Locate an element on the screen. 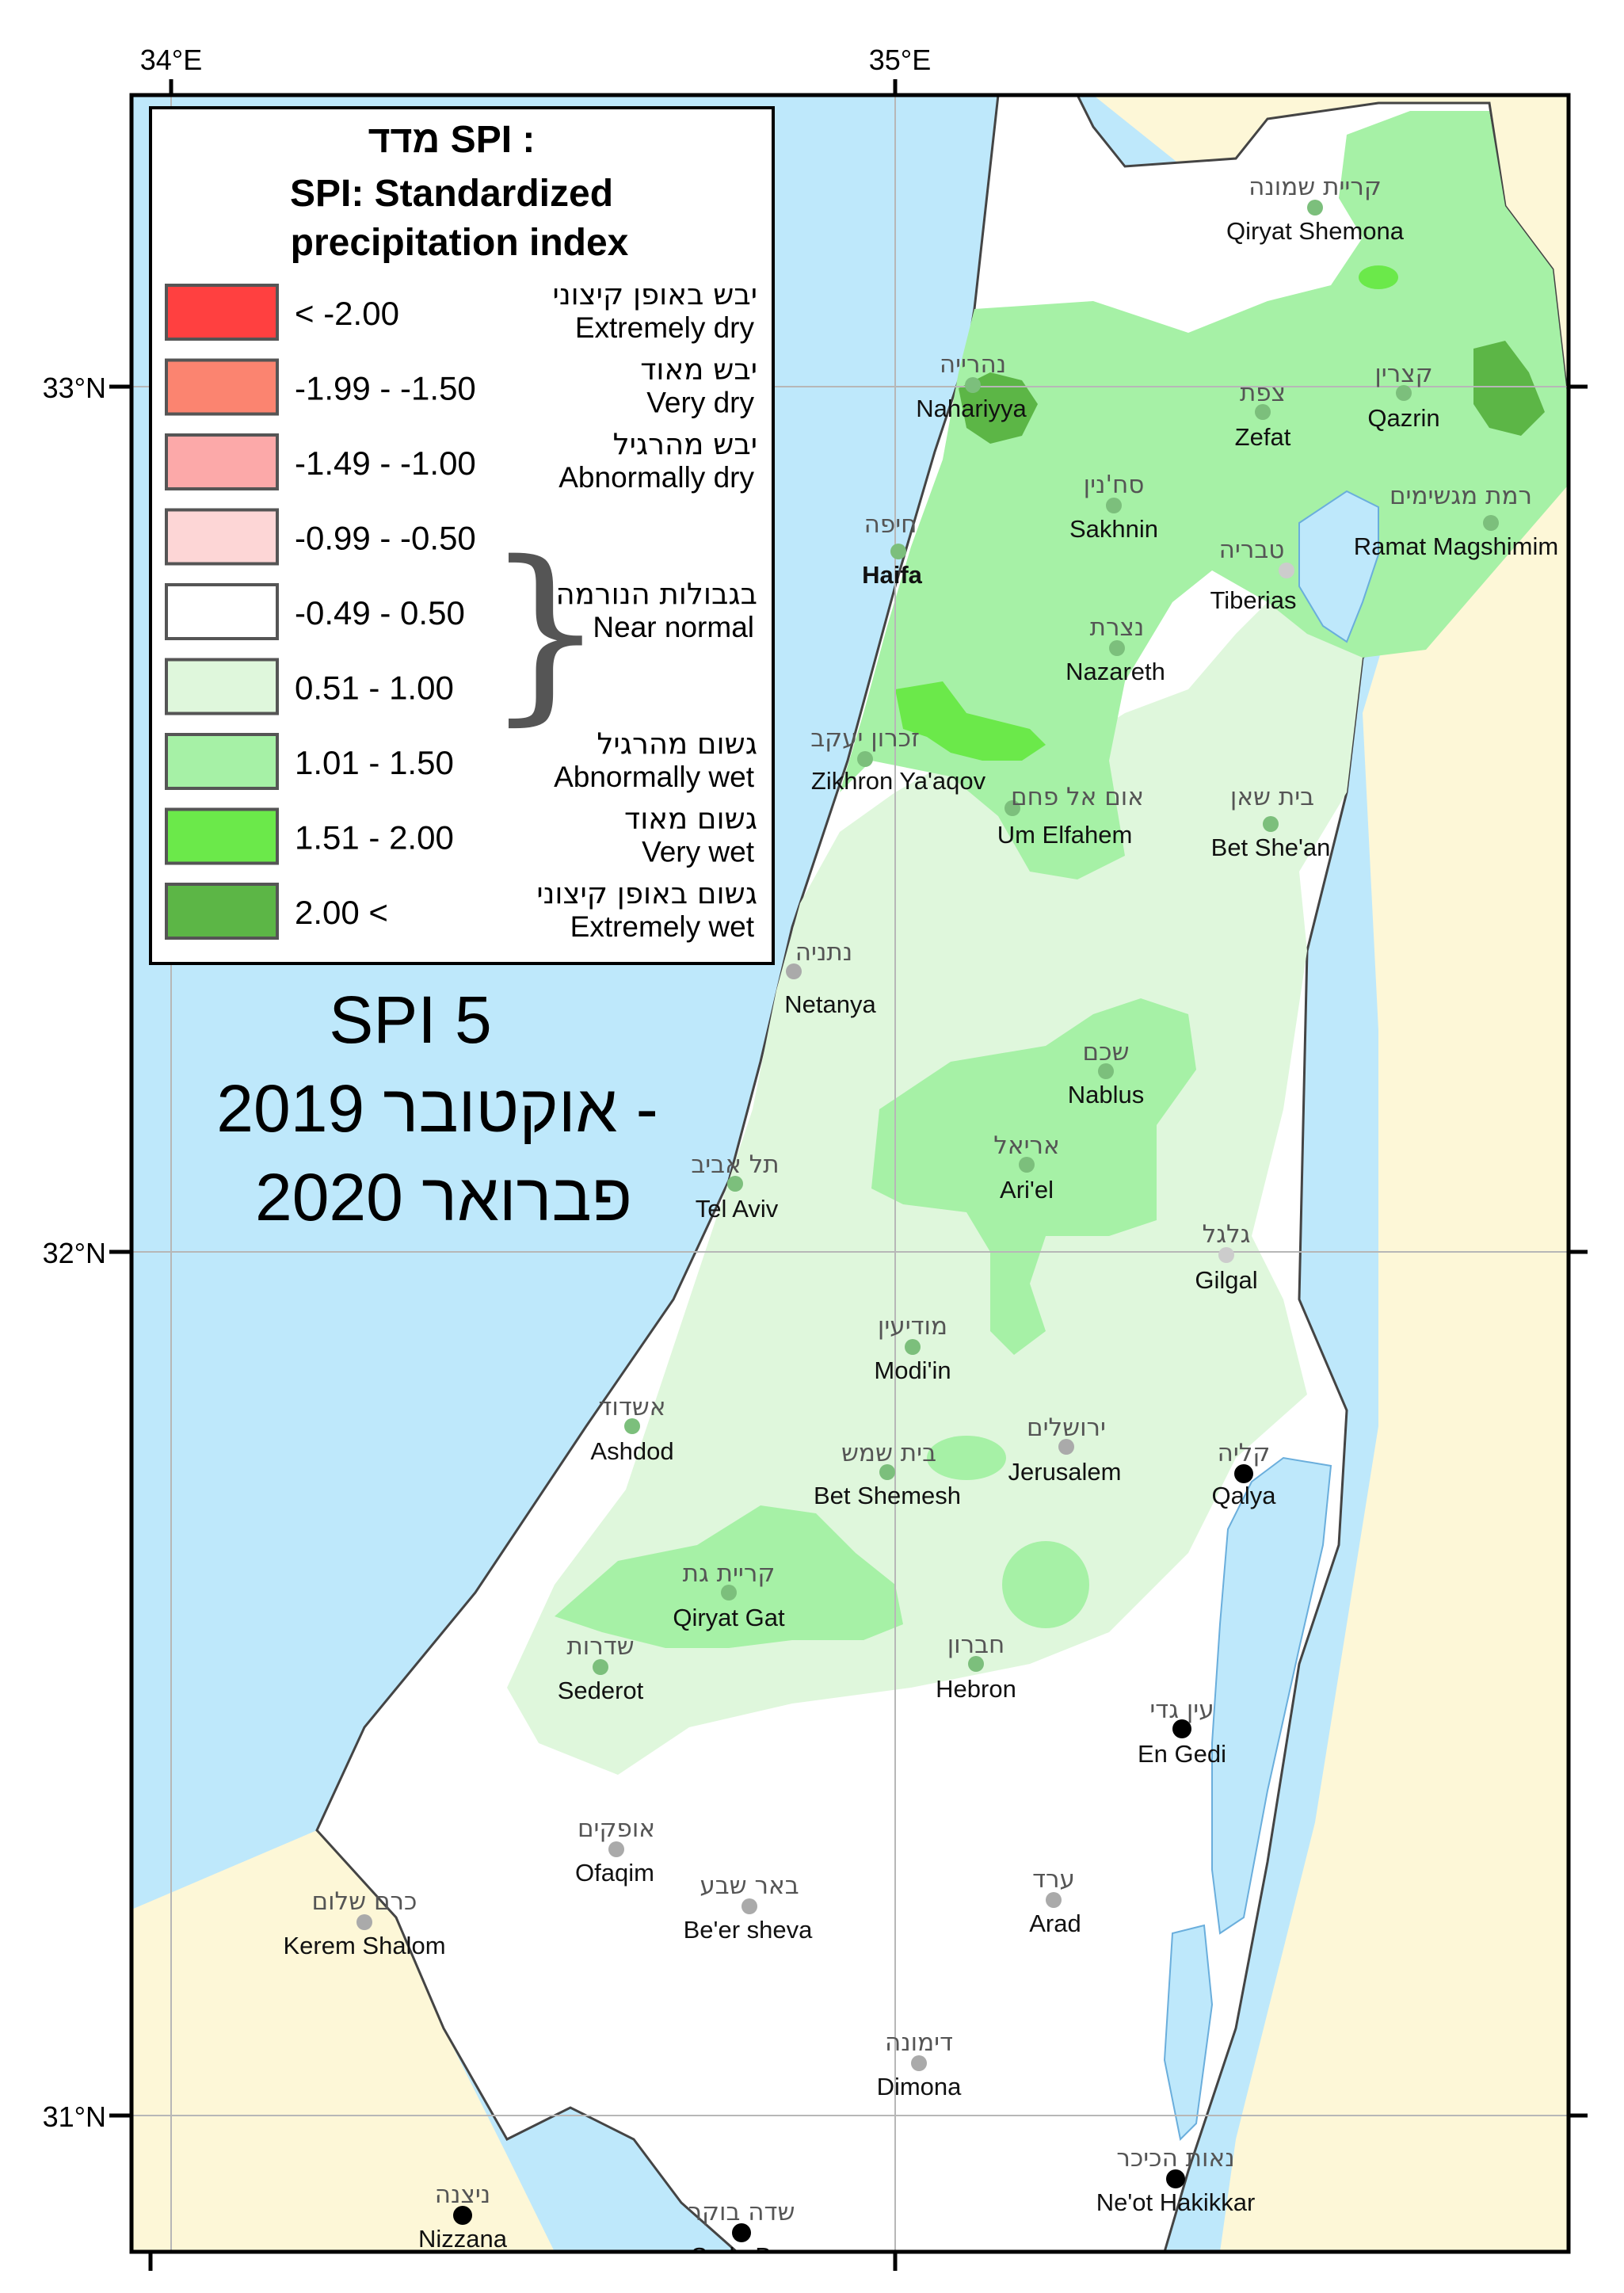 This screenshot has height=2293, width=1624. lon-label-34: 34°E is located at coordinates (171, 60).